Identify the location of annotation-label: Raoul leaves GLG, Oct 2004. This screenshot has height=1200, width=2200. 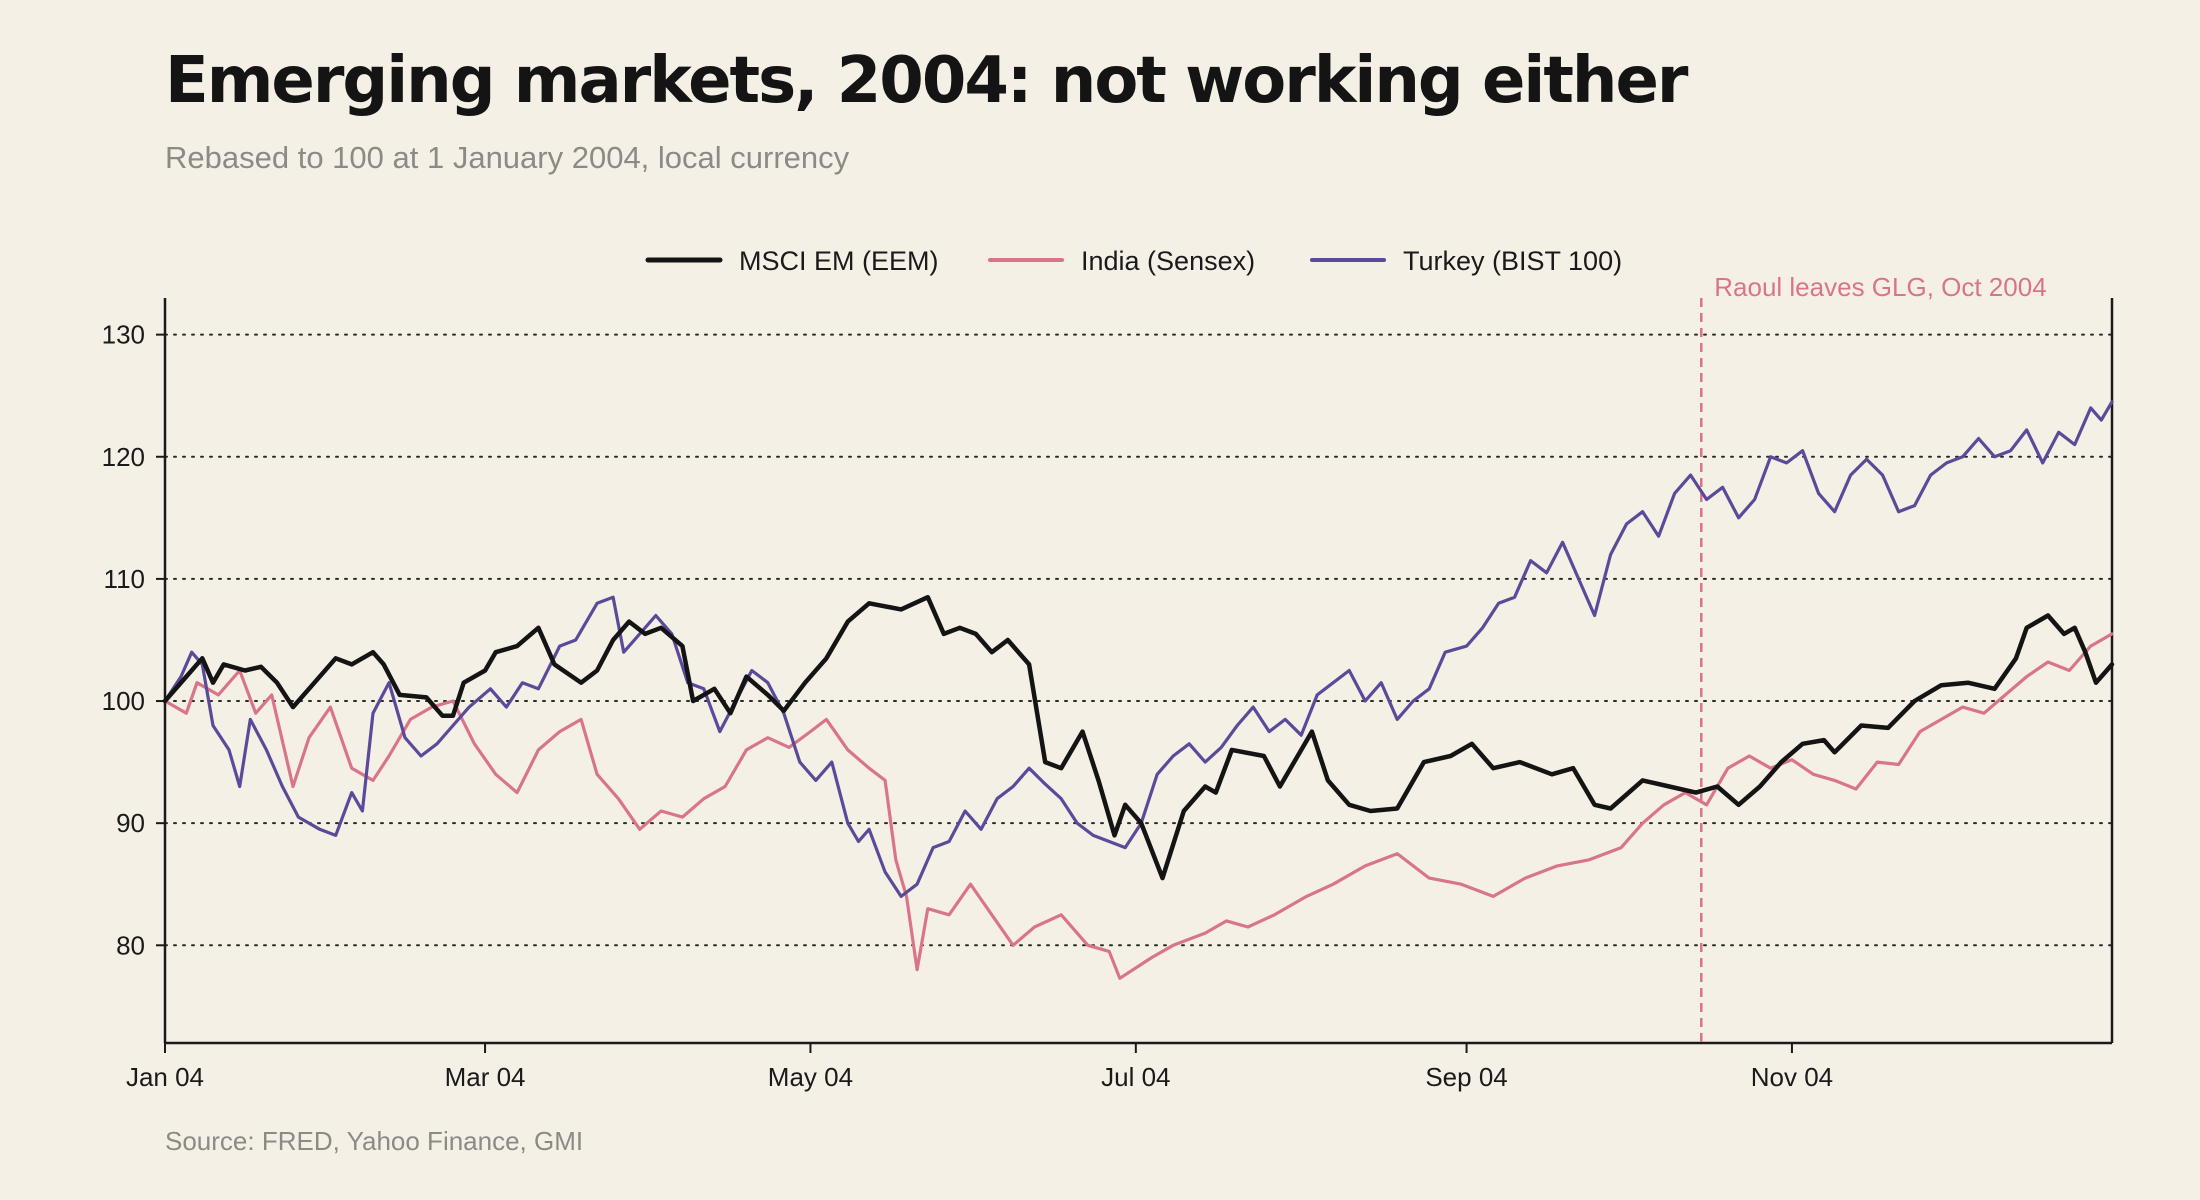
(1880, 287).